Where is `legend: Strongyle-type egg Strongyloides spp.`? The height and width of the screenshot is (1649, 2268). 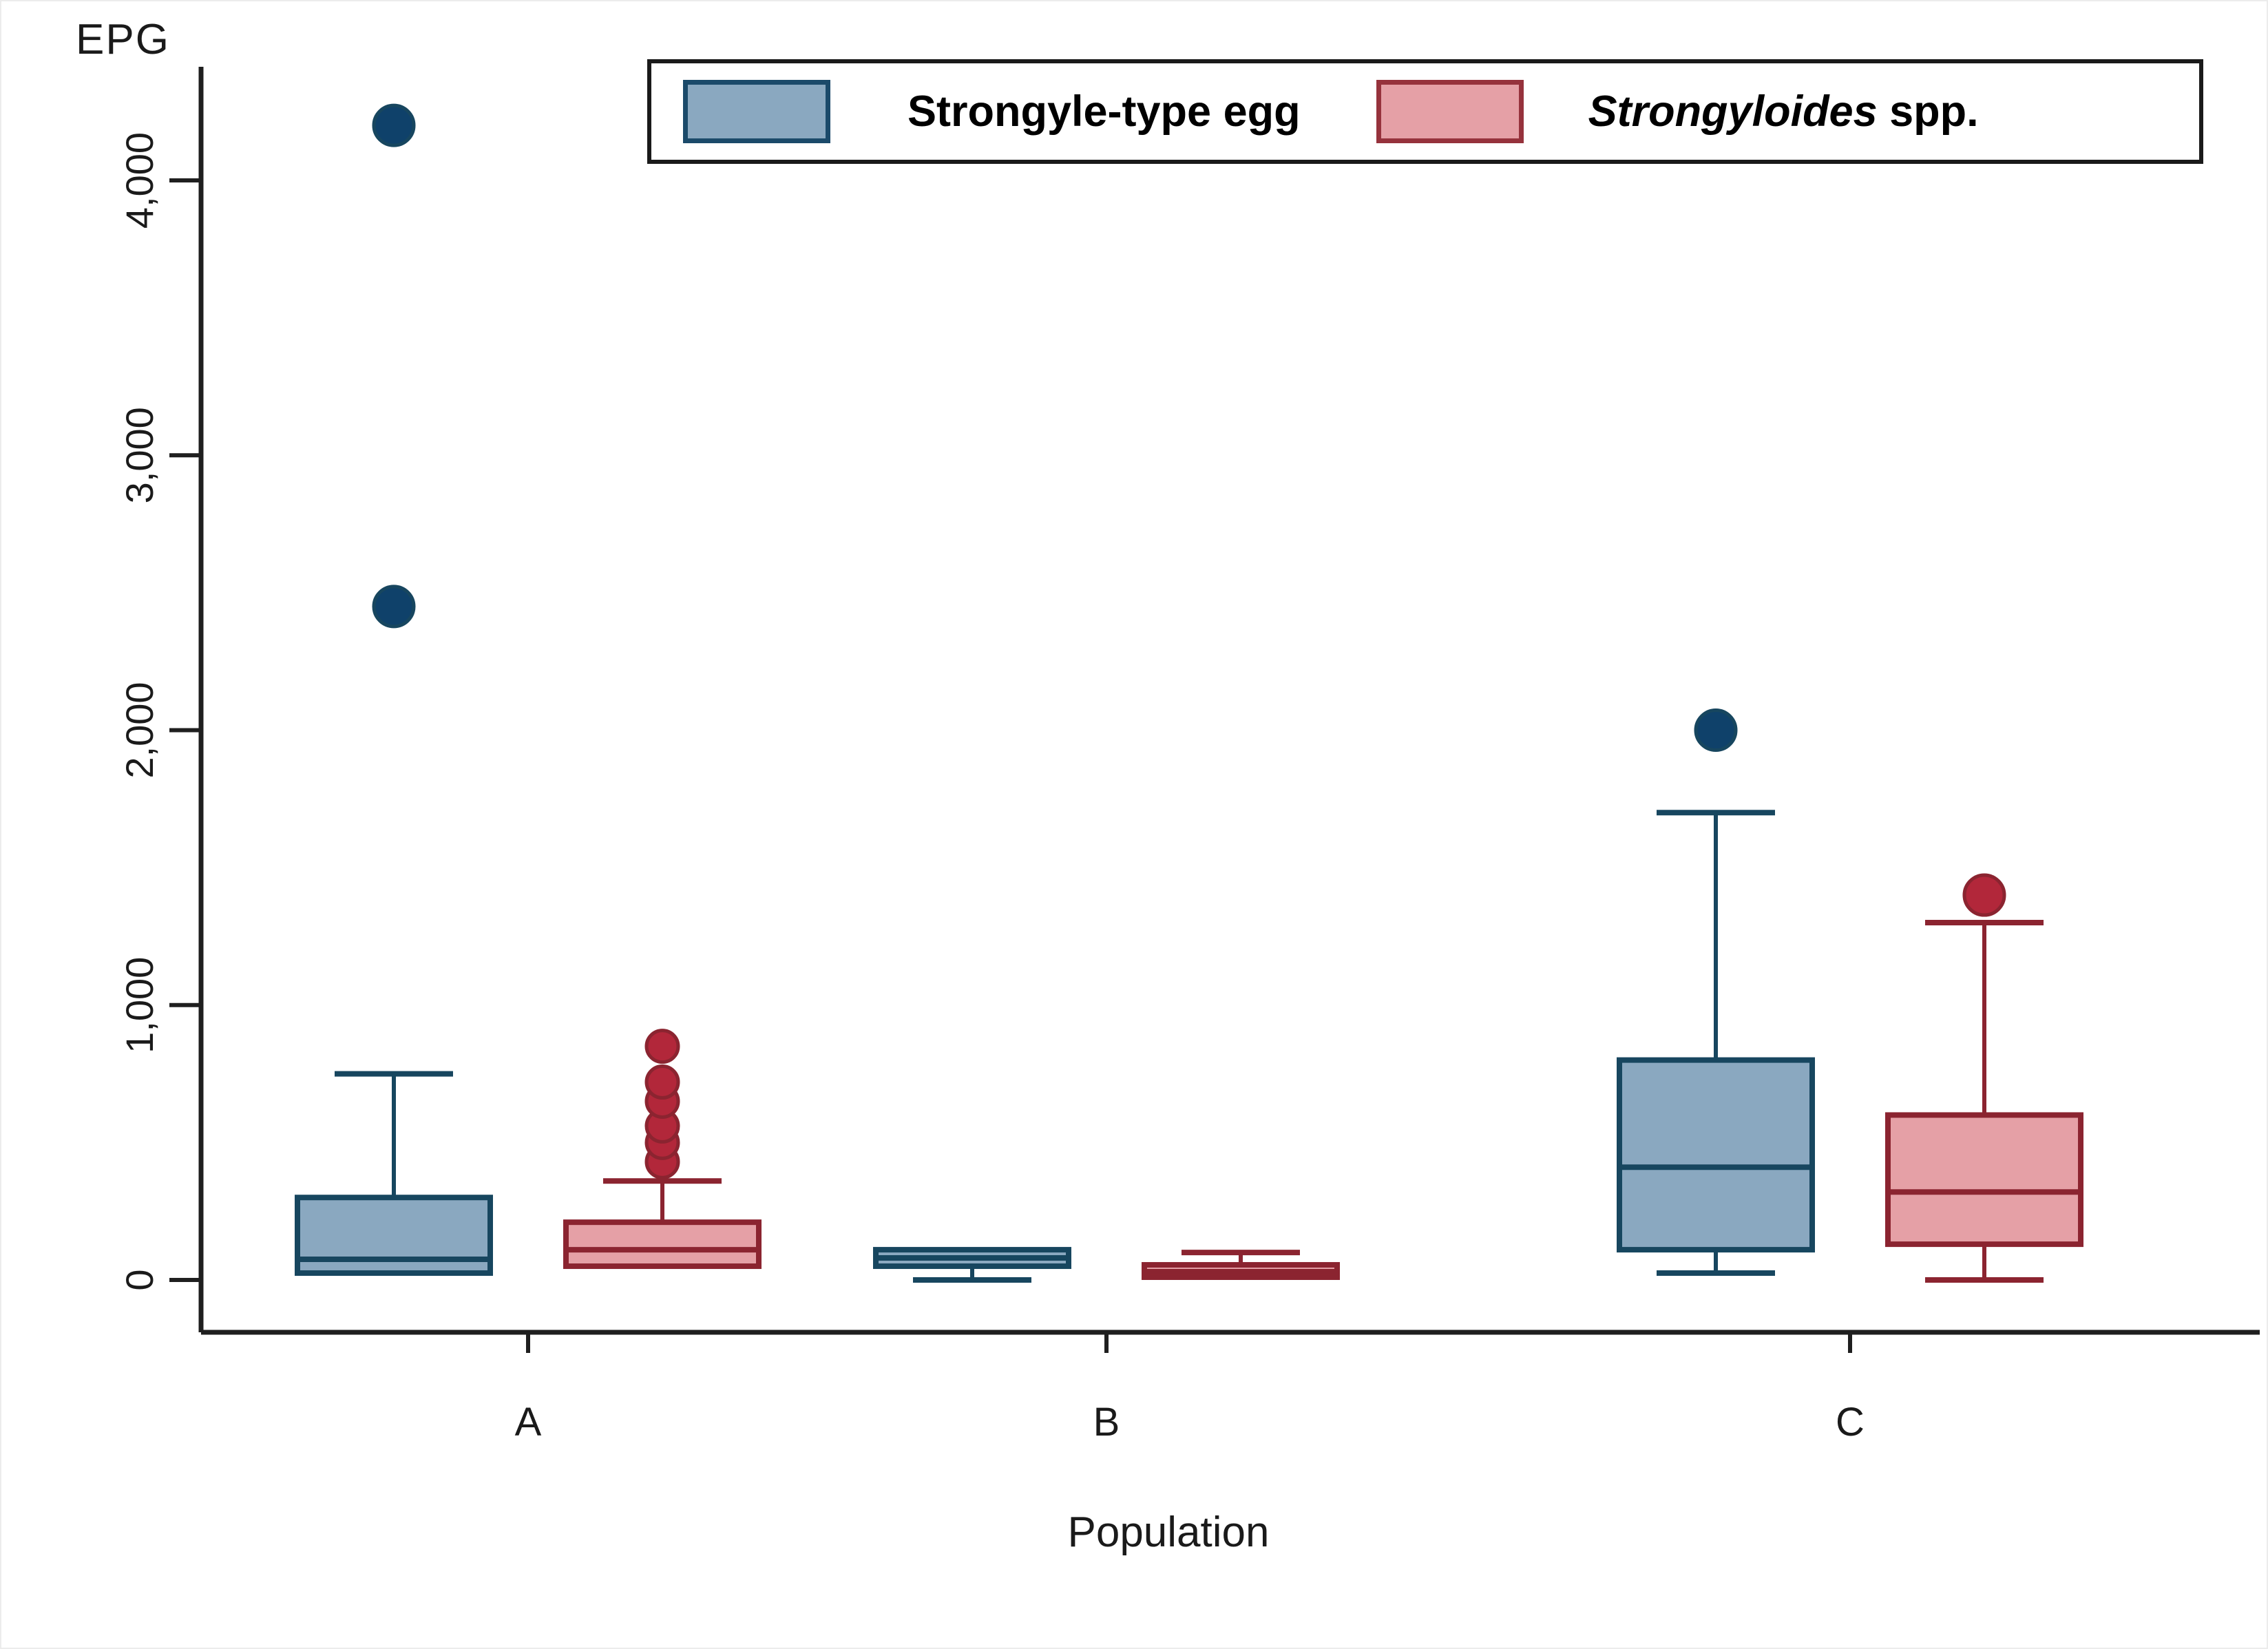
legend: Strongyle-type egg Strongyloides spp. is located at coordinates (1425, 112).